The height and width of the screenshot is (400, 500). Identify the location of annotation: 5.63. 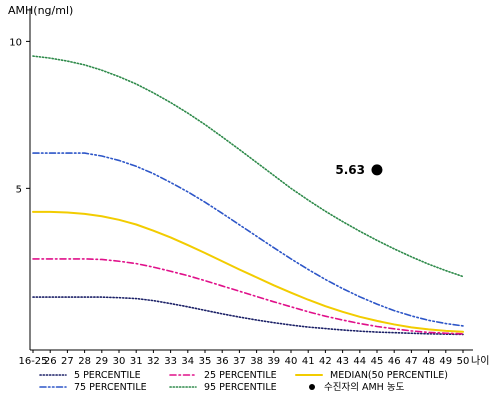
(359, 170).